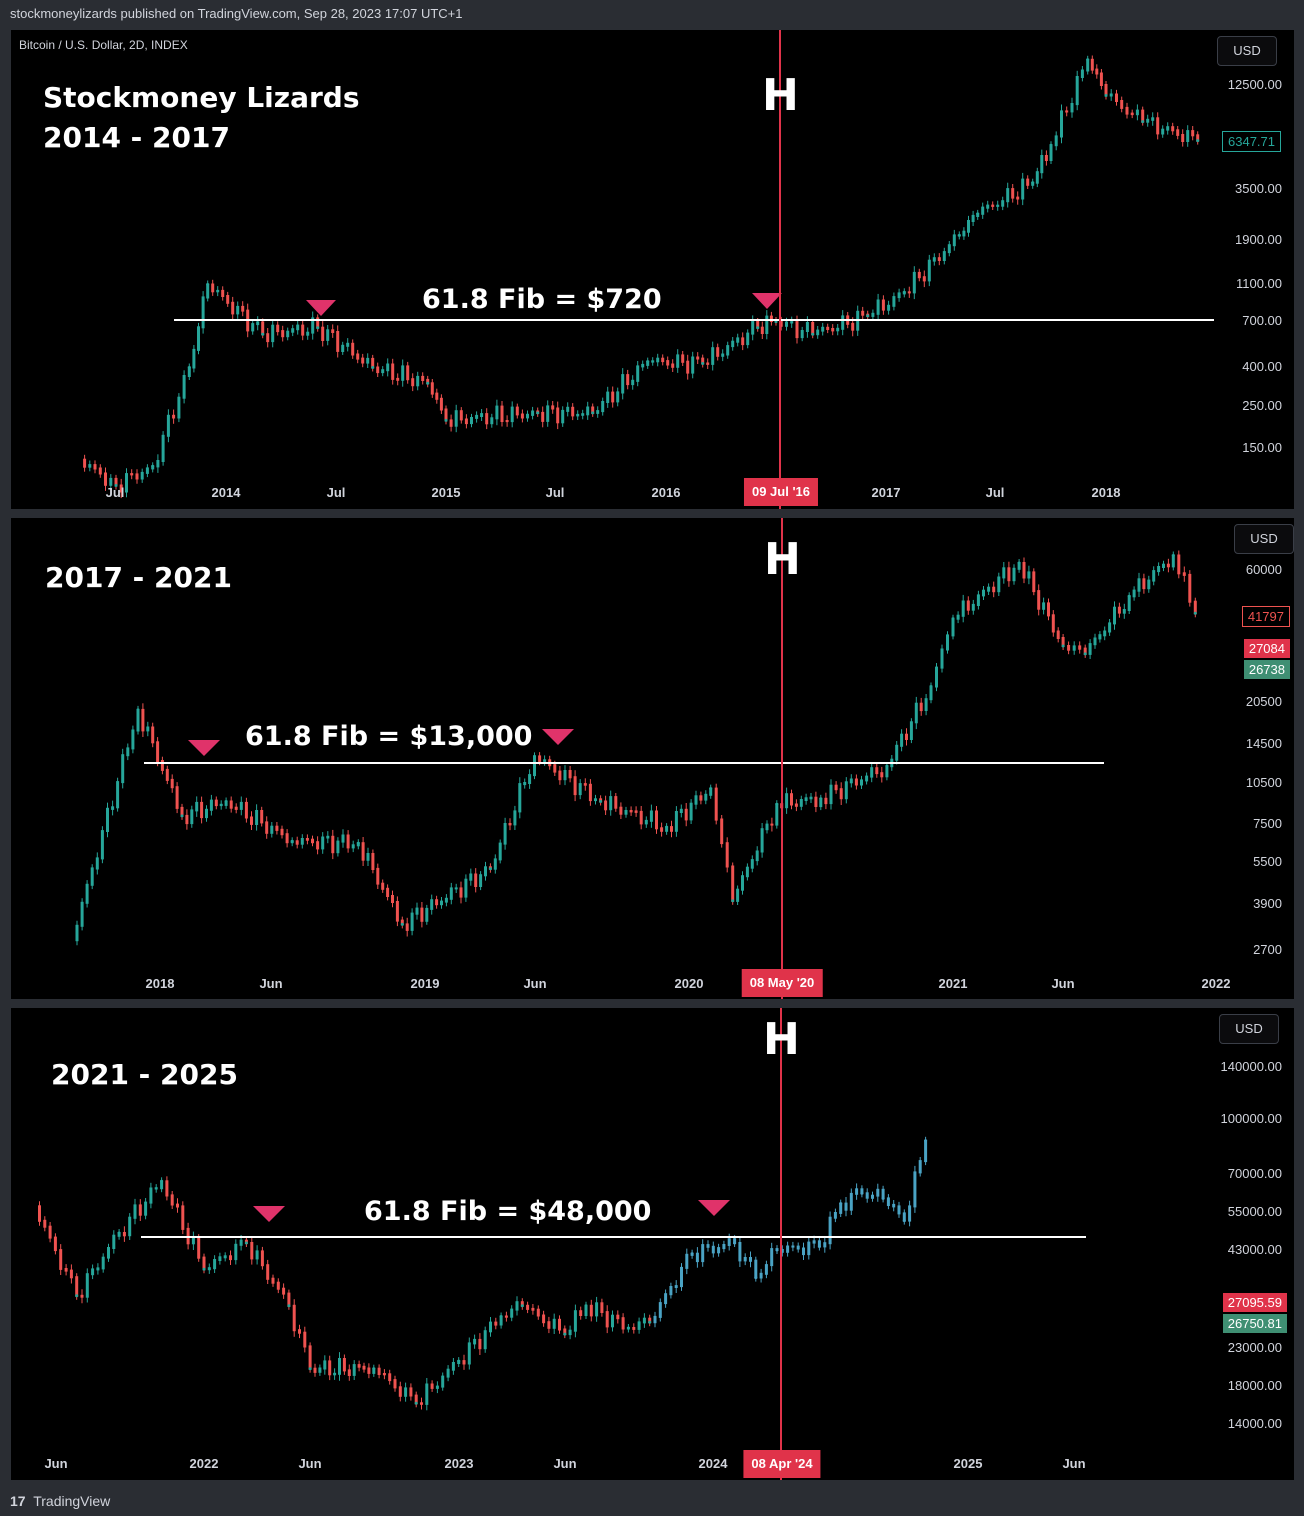  I want to click on y-tick: 18000.00, so click(1254, 1385).